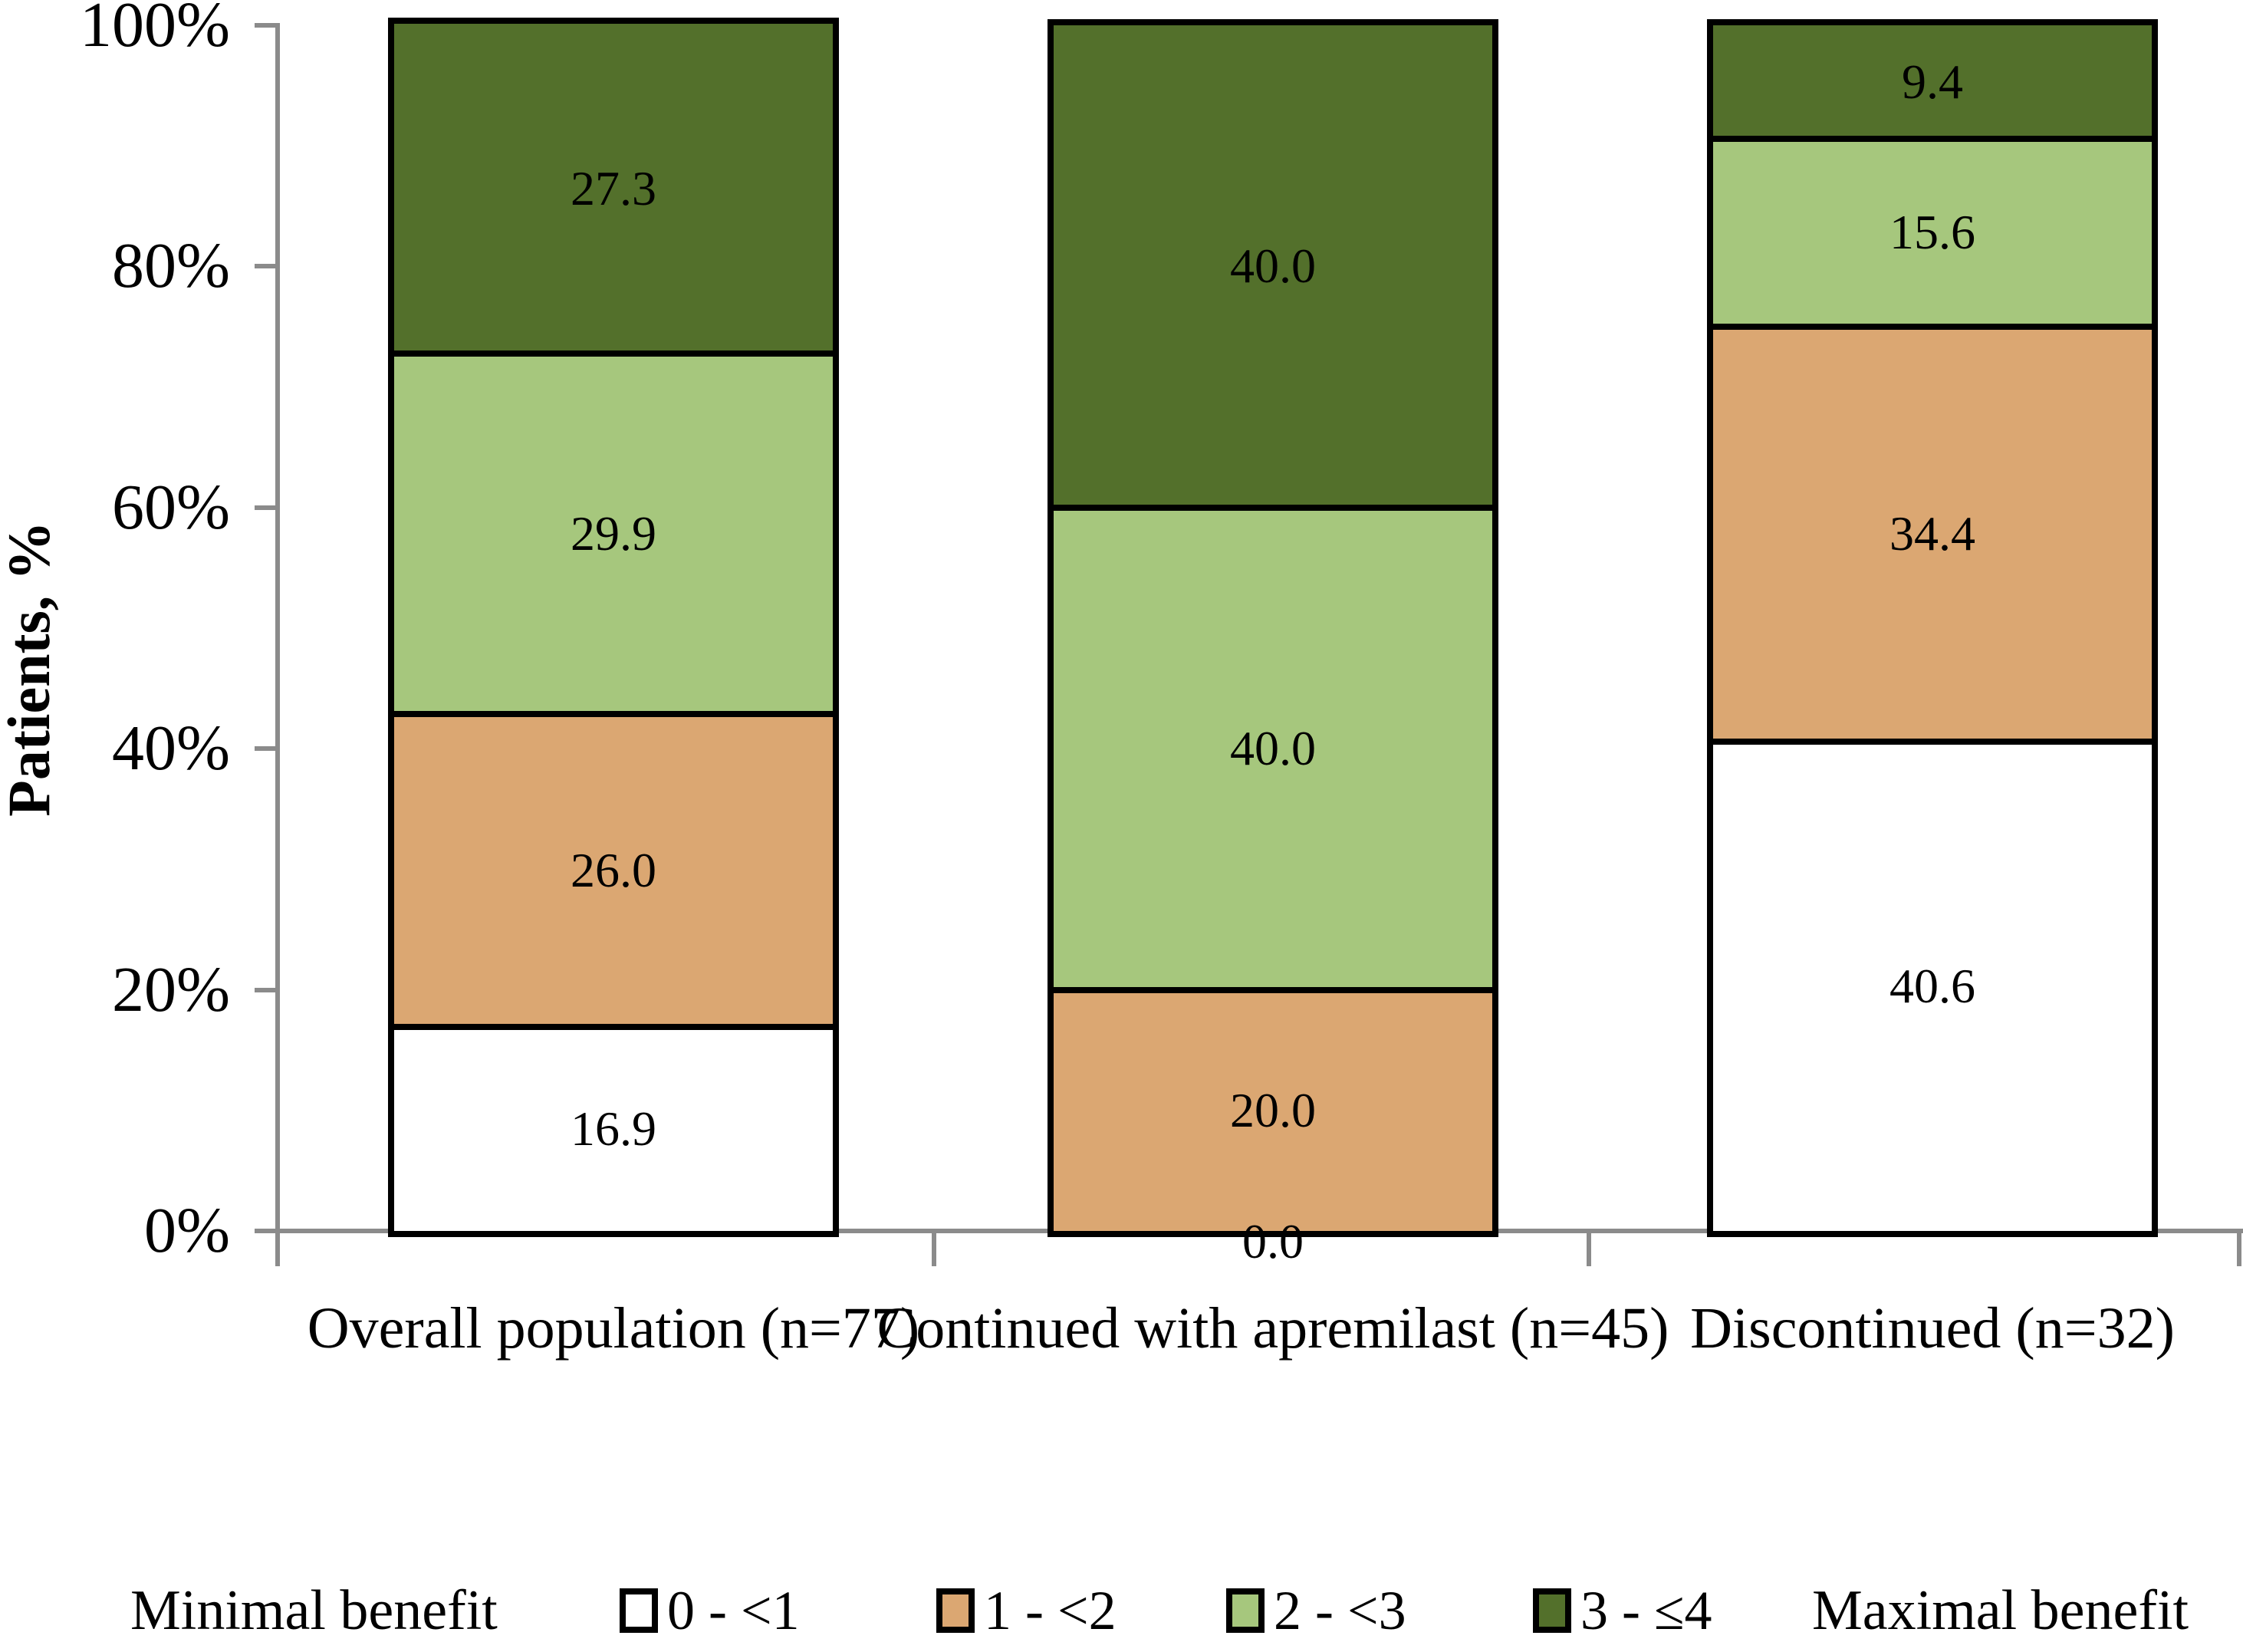  I want to click on legend-item-label: 2 - <3, so click(1340, 1610).